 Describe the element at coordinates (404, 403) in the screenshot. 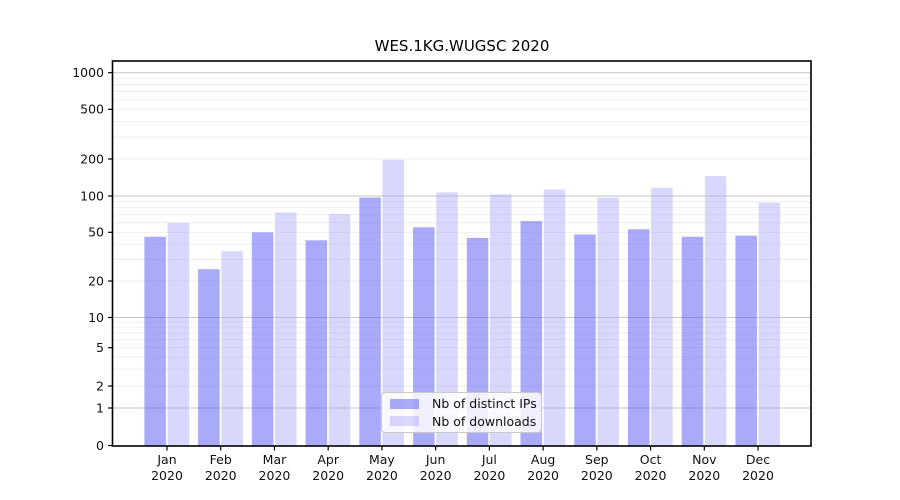

I see `legend-swatch-distinct-ips` at that location.